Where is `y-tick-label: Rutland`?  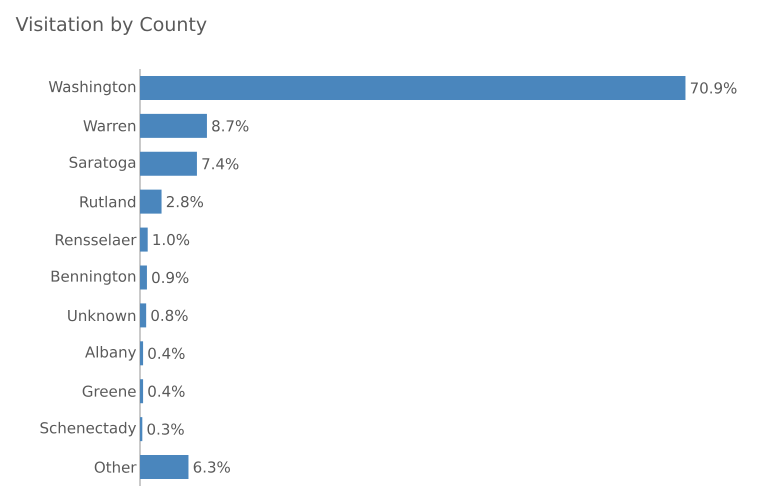
y-tick-label: Rutland is located at coordinates (108, 202).